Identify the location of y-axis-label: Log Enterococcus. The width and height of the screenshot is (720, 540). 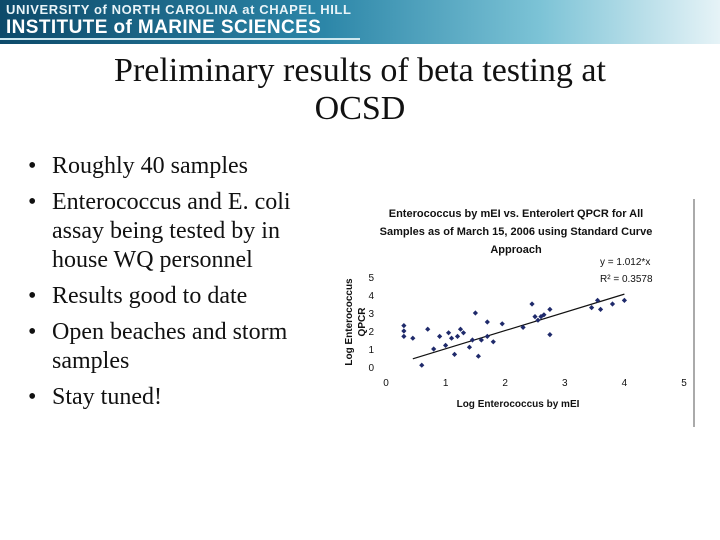
(349, 322).